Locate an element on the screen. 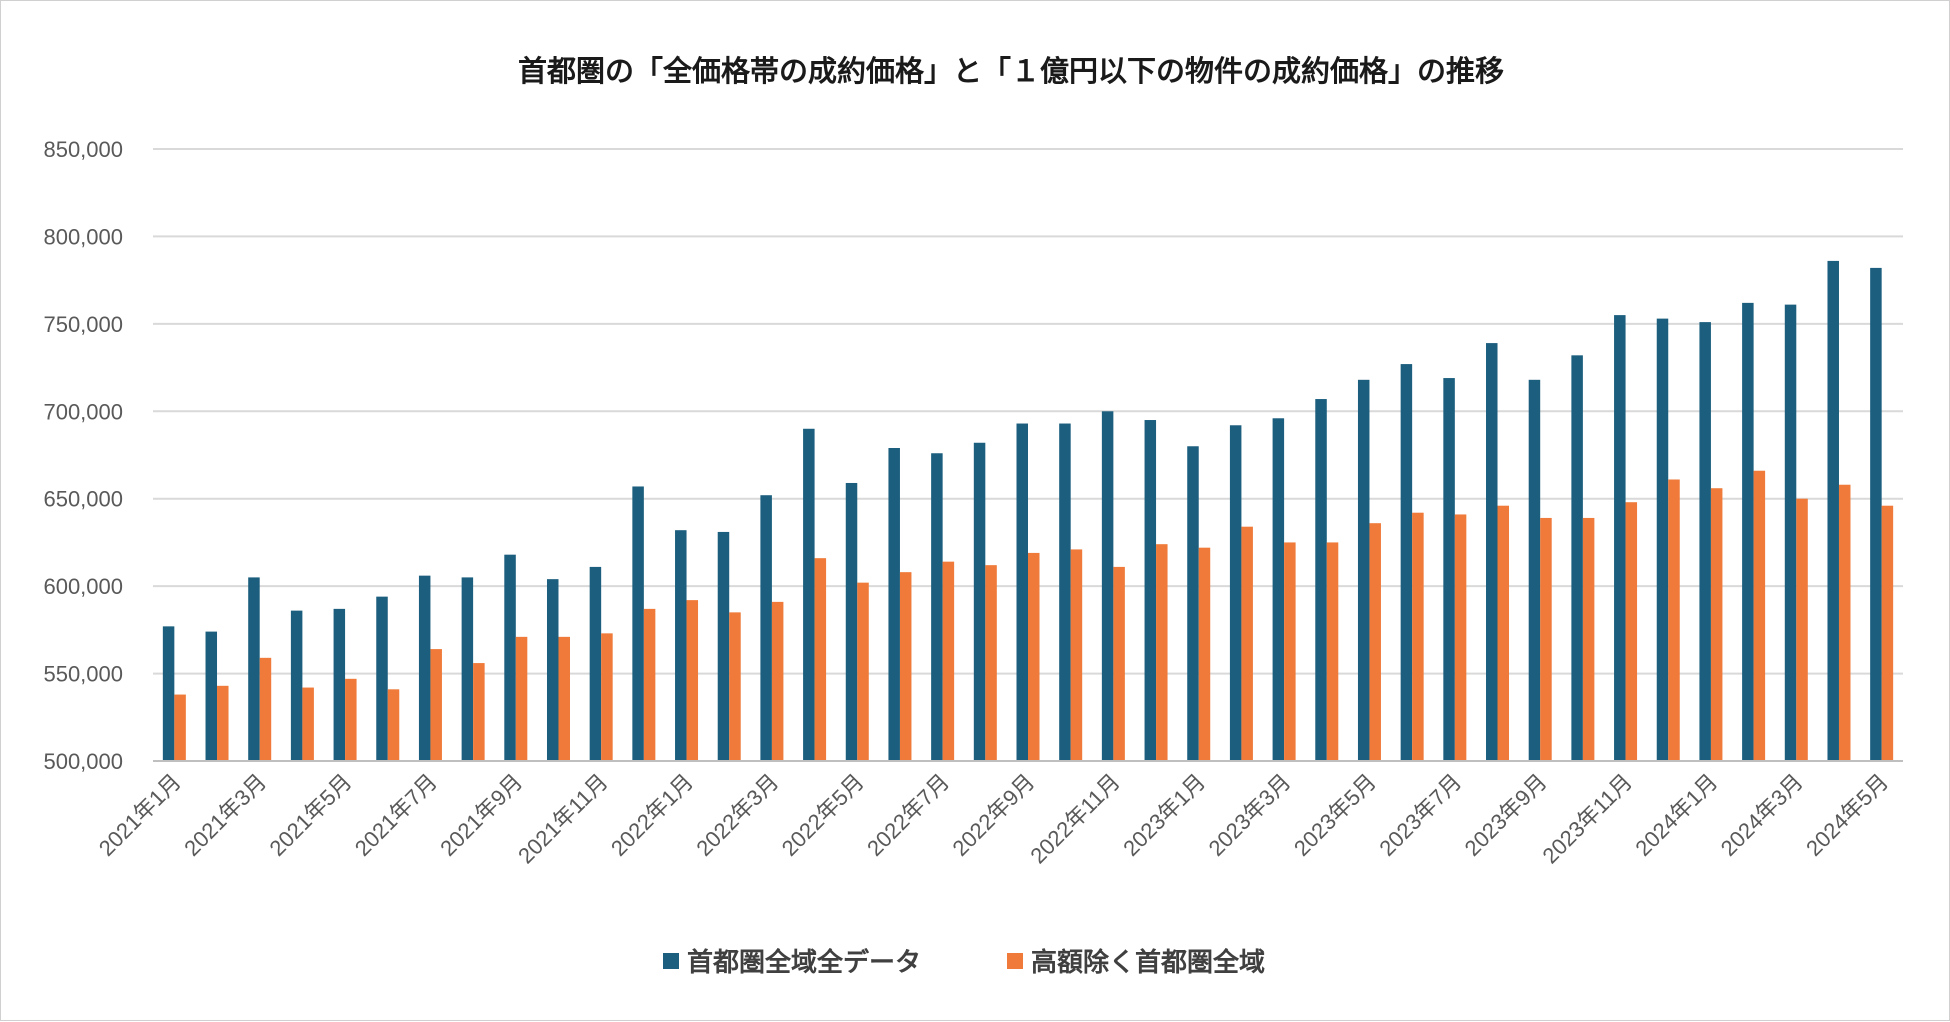 The image size is (1950, 1022). y-tick-label: 550,000 is located at coordinates (83, 674).